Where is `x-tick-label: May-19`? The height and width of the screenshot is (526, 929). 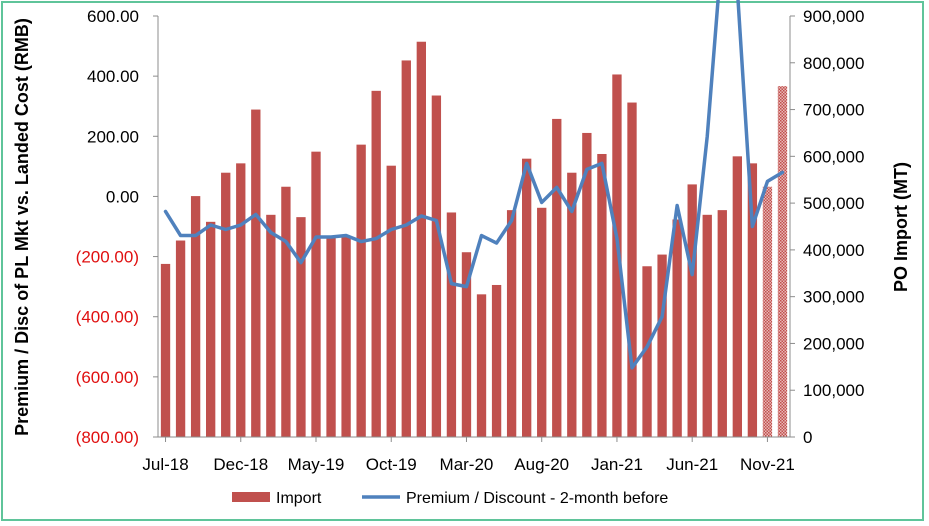
x-tick-label: May-19 is located at coordinates (316, 464).